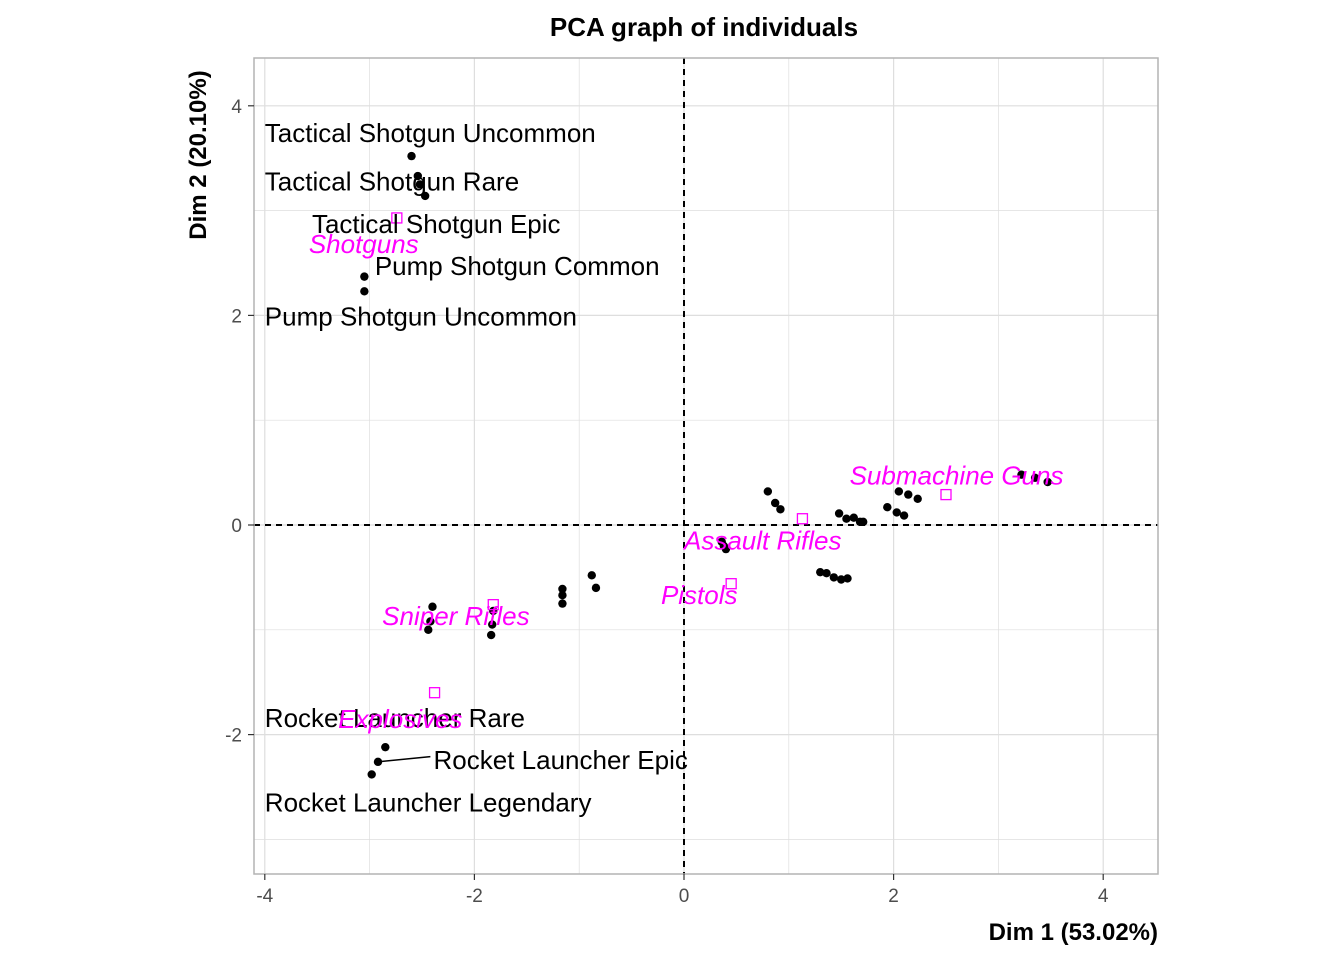 Image resolution: width=1344 pixels, height=960 pixels. What do you see at coordinates (561, 760) in the screenshot?
I see `individual-label: Rocket Launcher Epic` at bounding box center [561, 760].